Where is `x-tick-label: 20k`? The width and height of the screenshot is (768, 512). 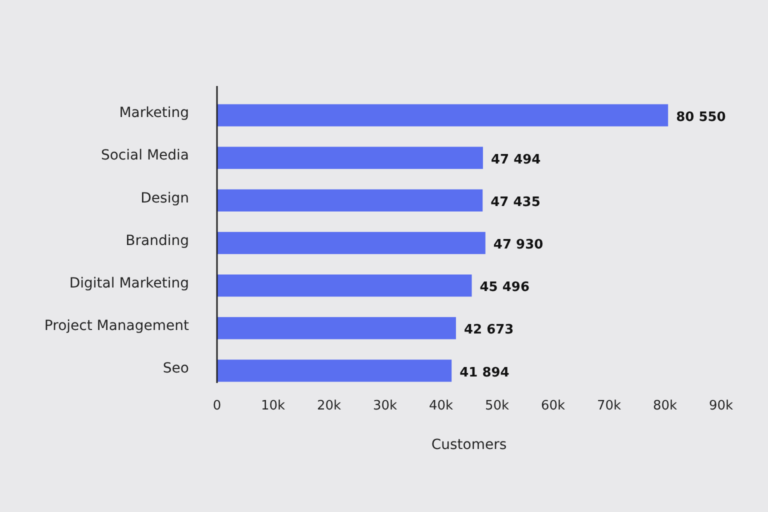
x-tick-label: 20k is located at coordinates (329, 406).